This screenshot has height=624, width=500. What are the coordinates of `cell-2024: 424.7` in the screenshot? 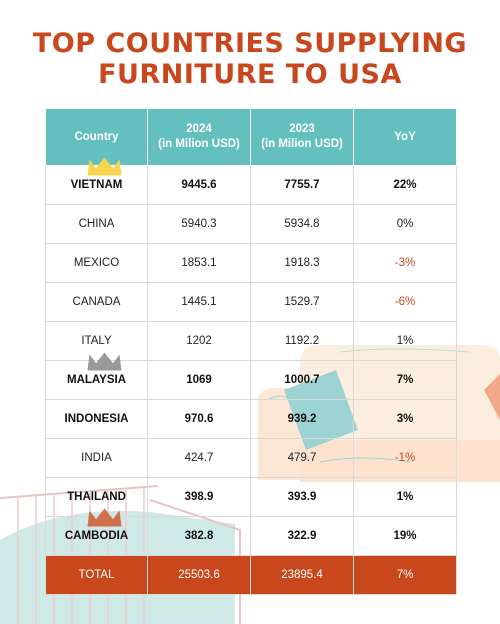 It's located at (199, 458).